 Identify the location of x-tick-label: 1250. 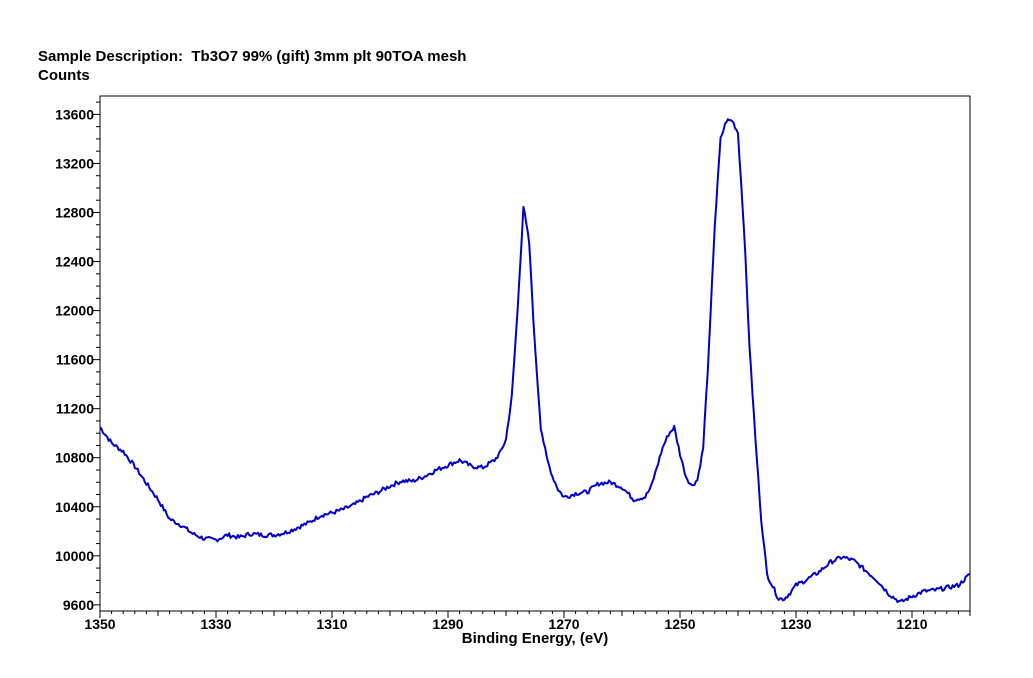
(679, 624).